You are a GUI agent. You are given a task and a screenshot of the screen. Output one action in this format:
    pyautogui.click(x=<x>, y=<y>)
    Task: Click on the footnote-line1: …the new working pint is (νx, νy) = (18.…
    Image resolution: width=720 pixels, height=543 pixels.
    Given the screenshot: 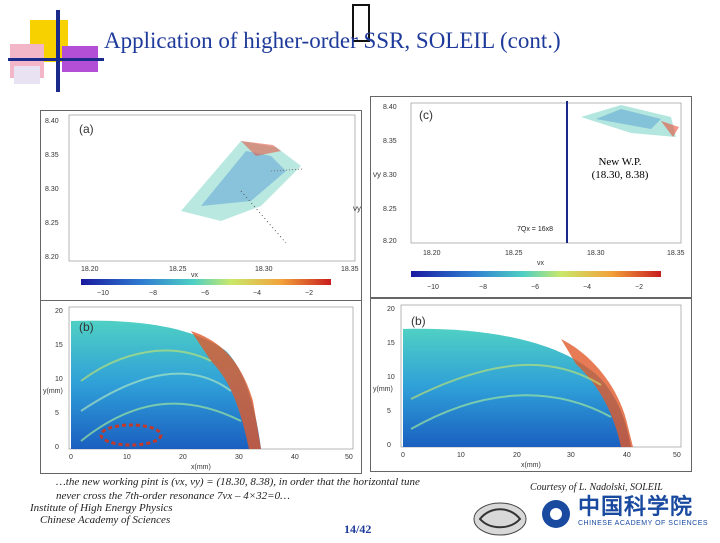 What is the action you would take?
    pyautogui.click(x=238, y=482)
    